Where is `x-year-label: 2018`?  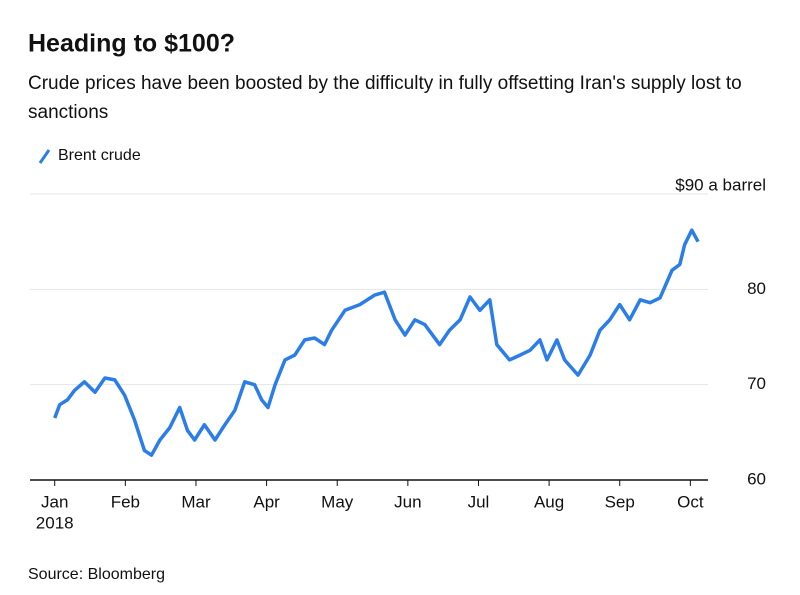
x-year-label: 2018 is located at coordinates (55, 522).